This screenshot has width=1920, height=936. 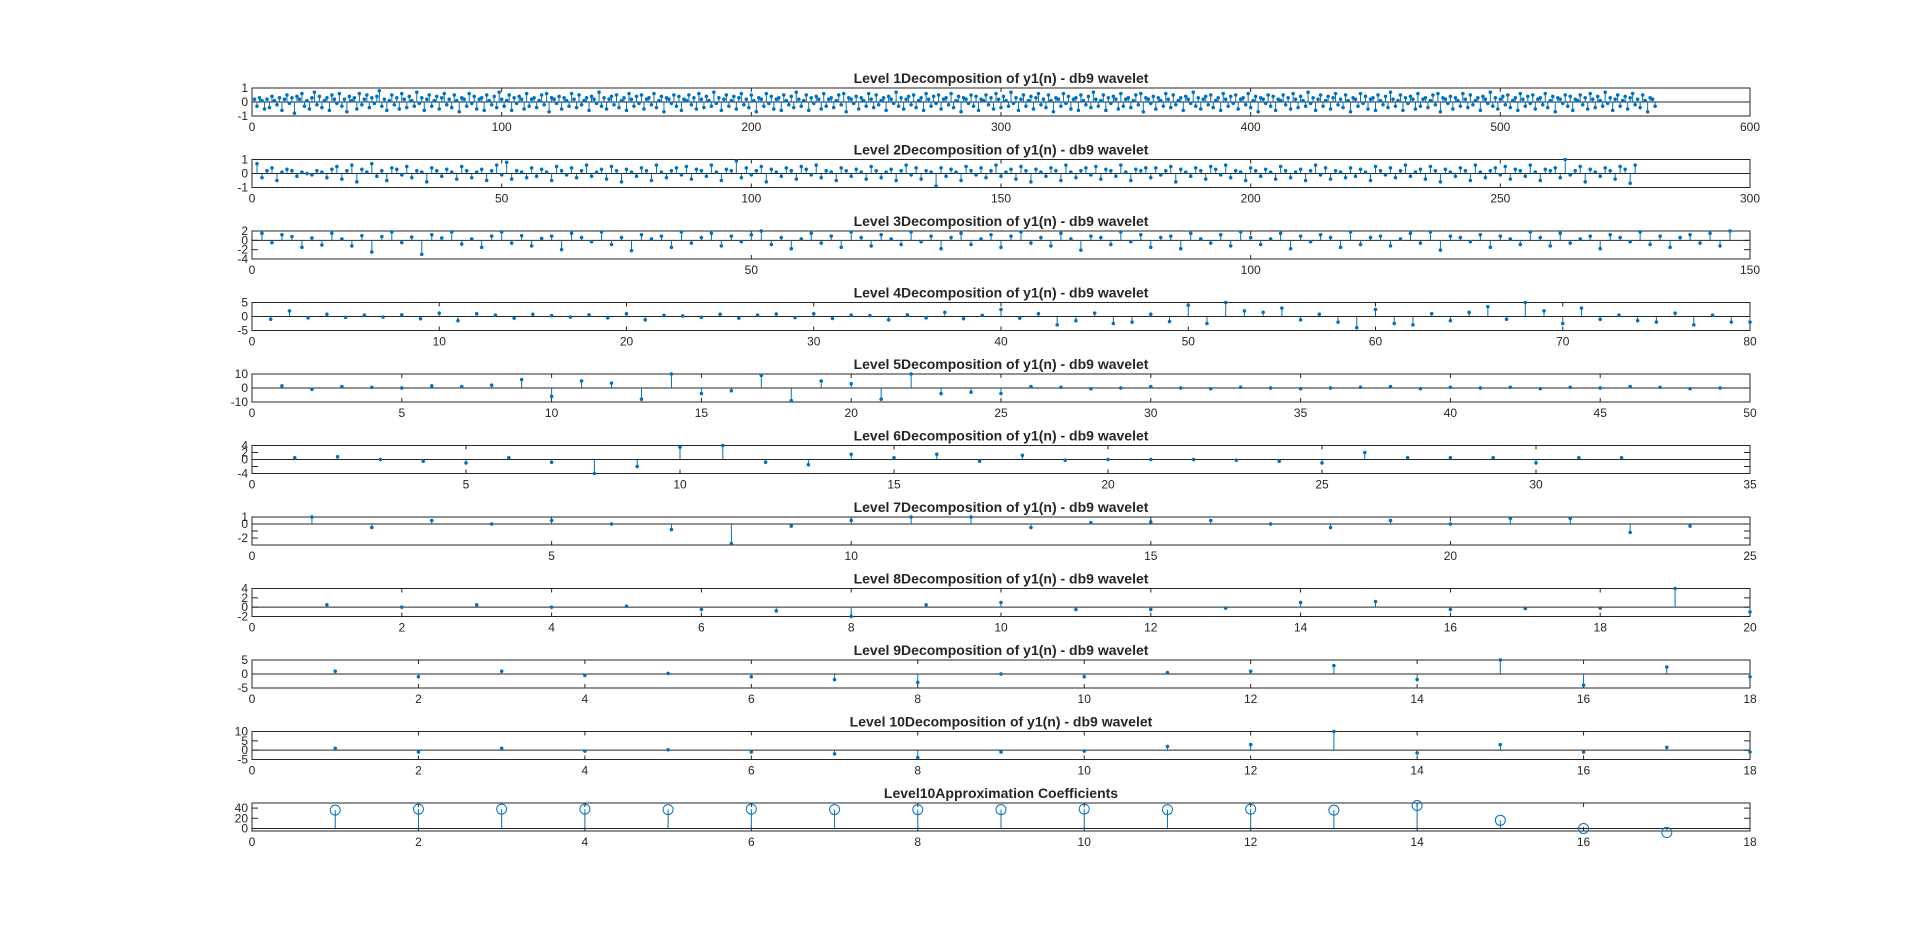 I want to click on x-tick-label: 15, so click(x=702, y=413).